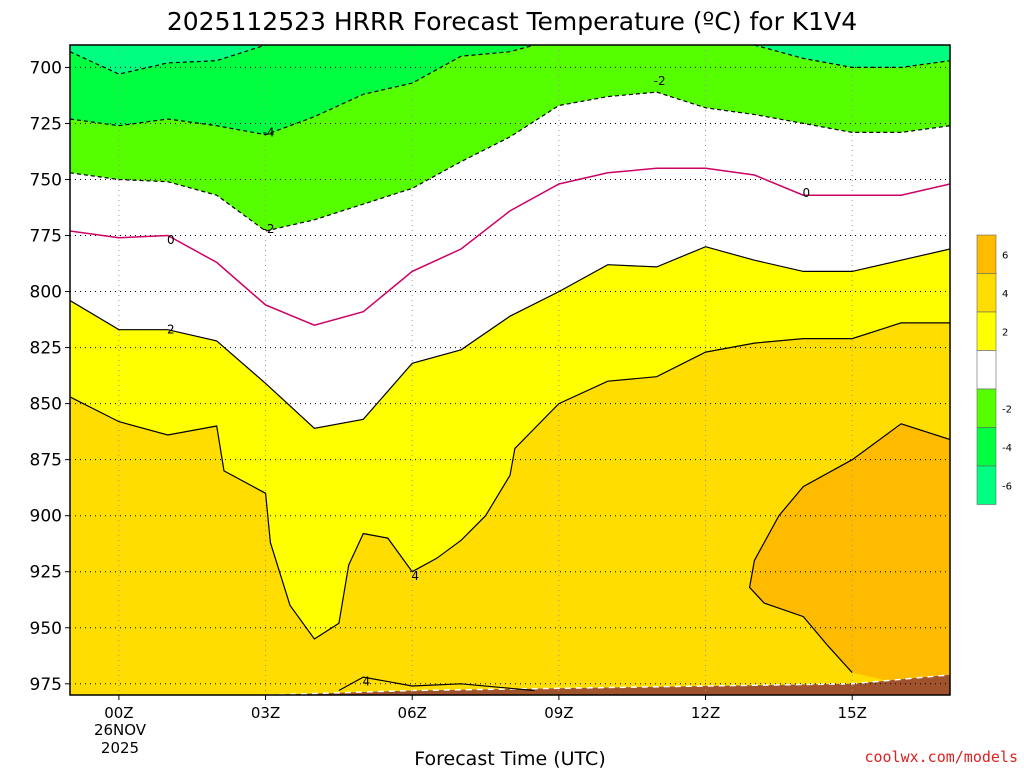  What do you see at coordinates (171, 330) in the screenshot?
I see `contour-label: 2` at bounding box center [171, 330].